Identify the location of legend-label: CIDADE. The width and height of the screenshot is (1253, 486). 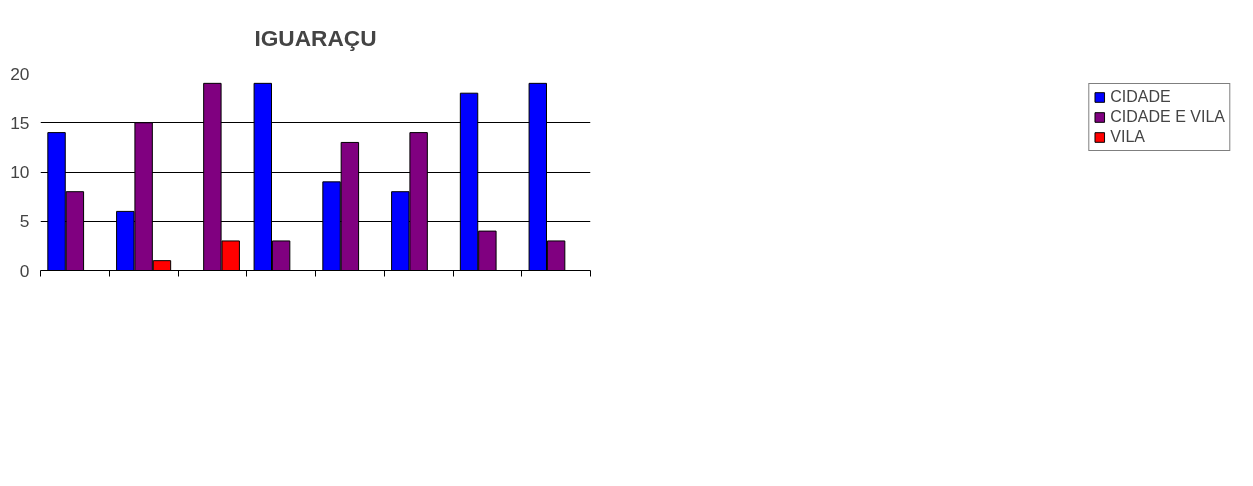
(1140, 97).